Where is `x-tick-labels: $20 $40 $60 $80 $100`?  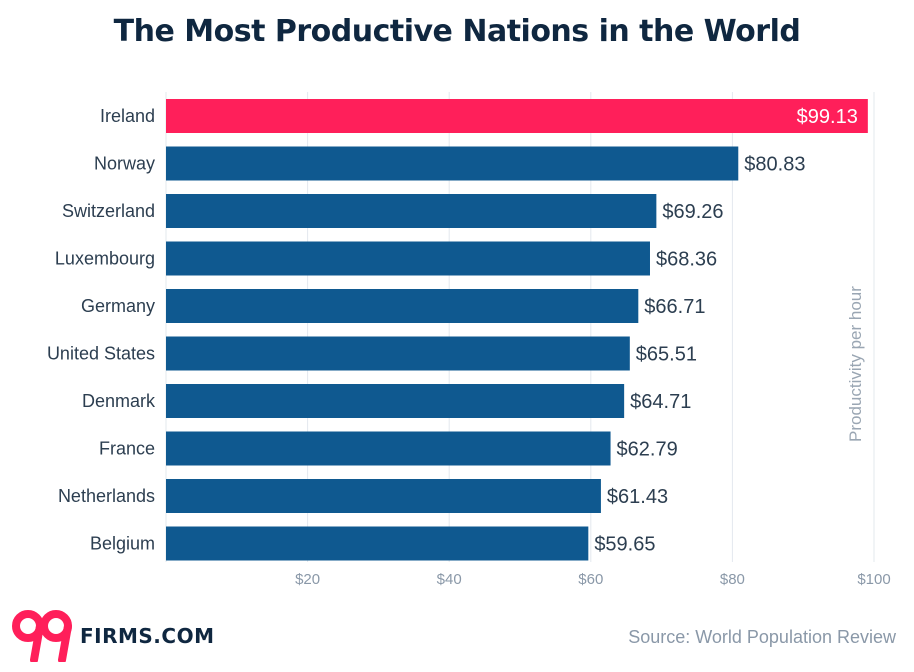
x-tick-labels: $20 $40 $60 $80 $100 is located at coordinates (593, 579).